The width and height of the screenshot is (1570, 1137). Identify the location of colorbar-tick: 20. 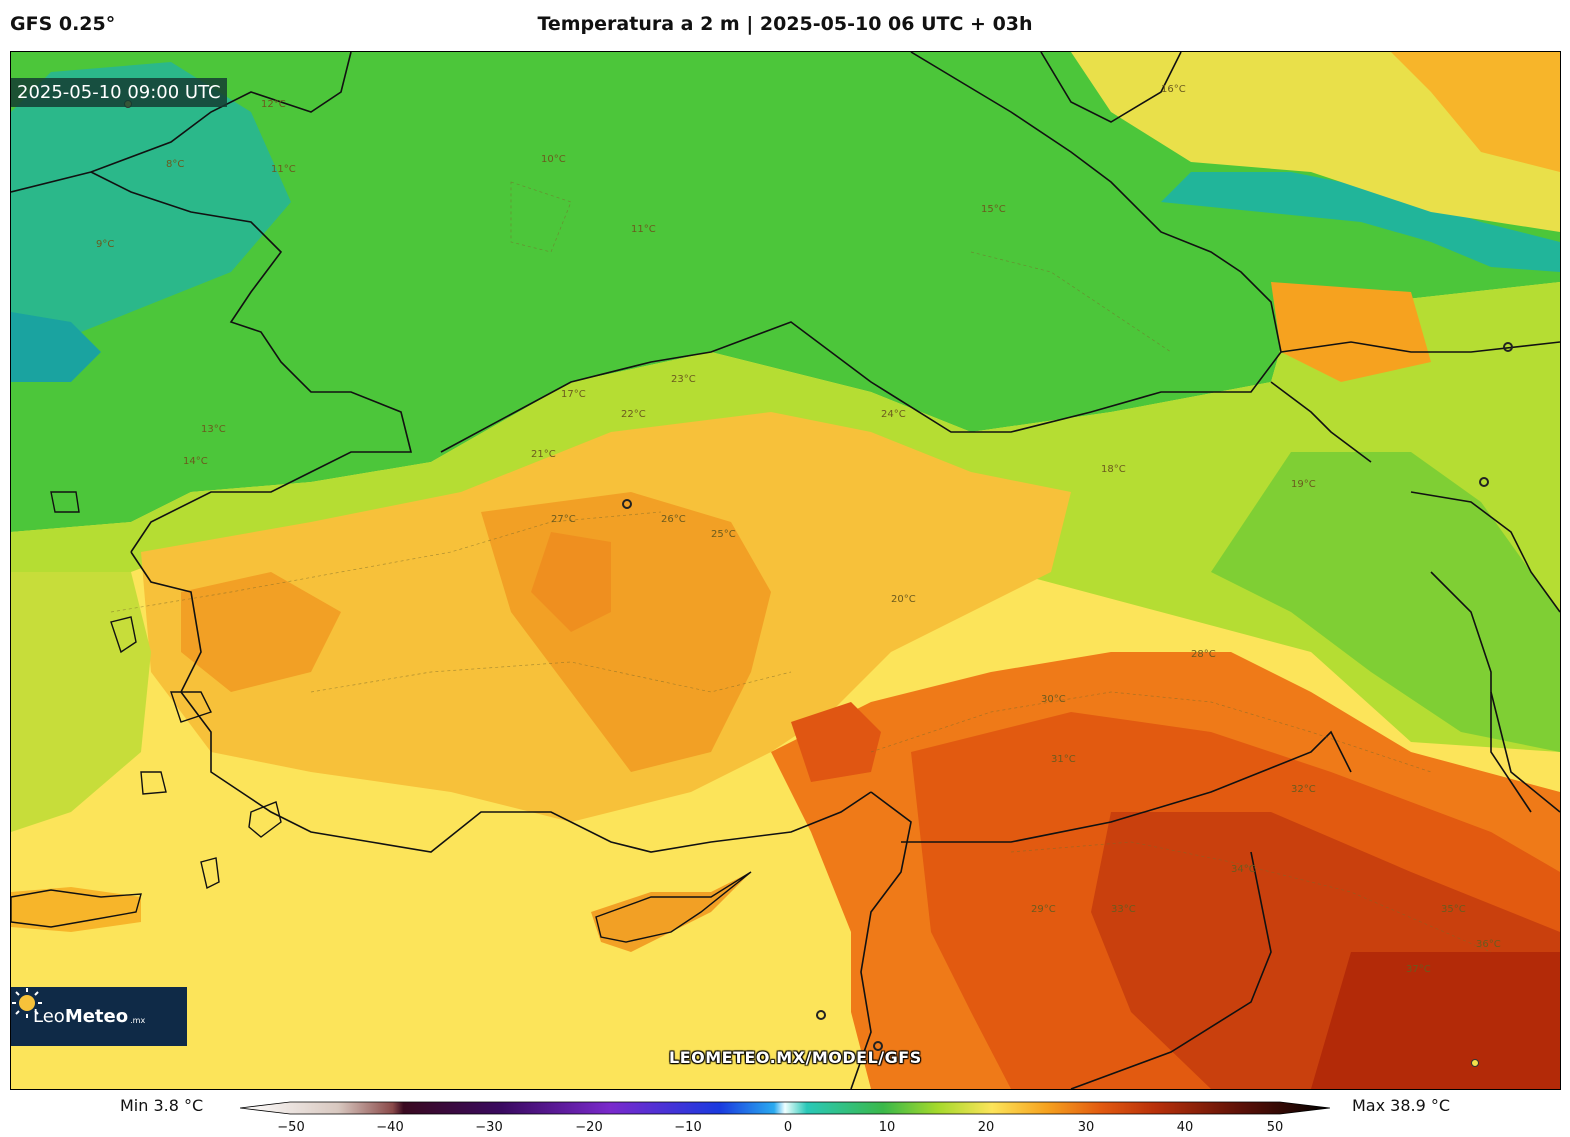
(986, 1127).